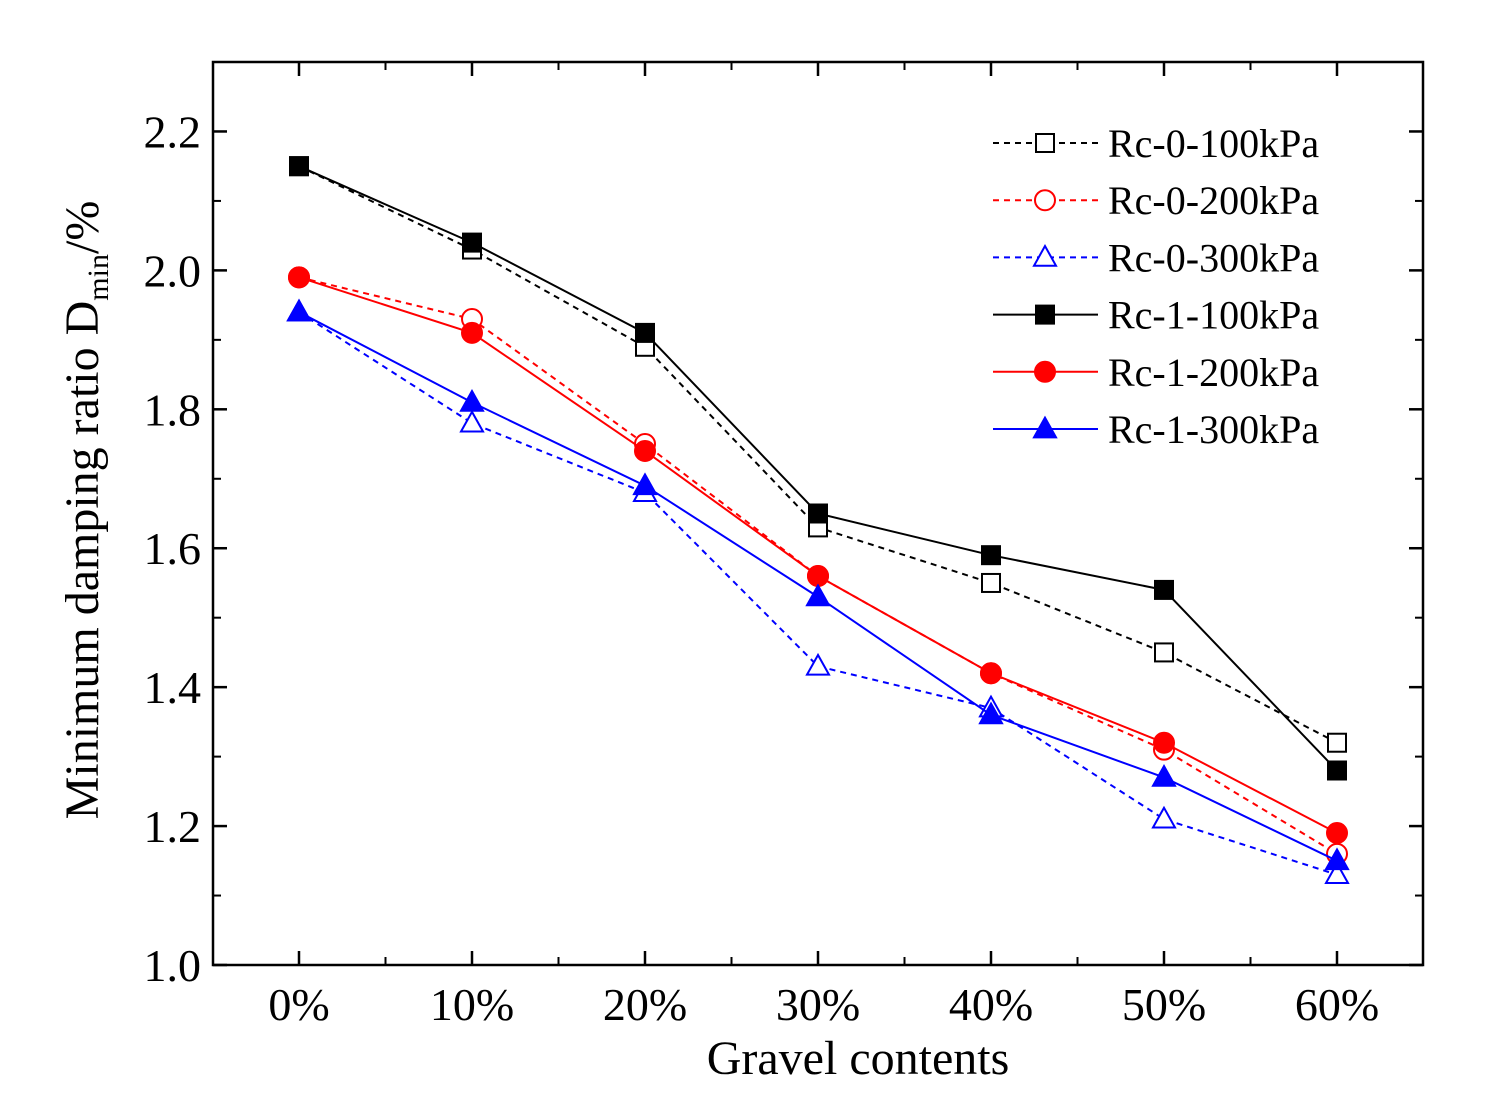 Image resolution: width=1487 pixels, height=1118 pixels. What do you see at coordinates (472, 1004) in the screenshot?
I see `x-tick-label: 10%` at bounding box center [472, 1004].